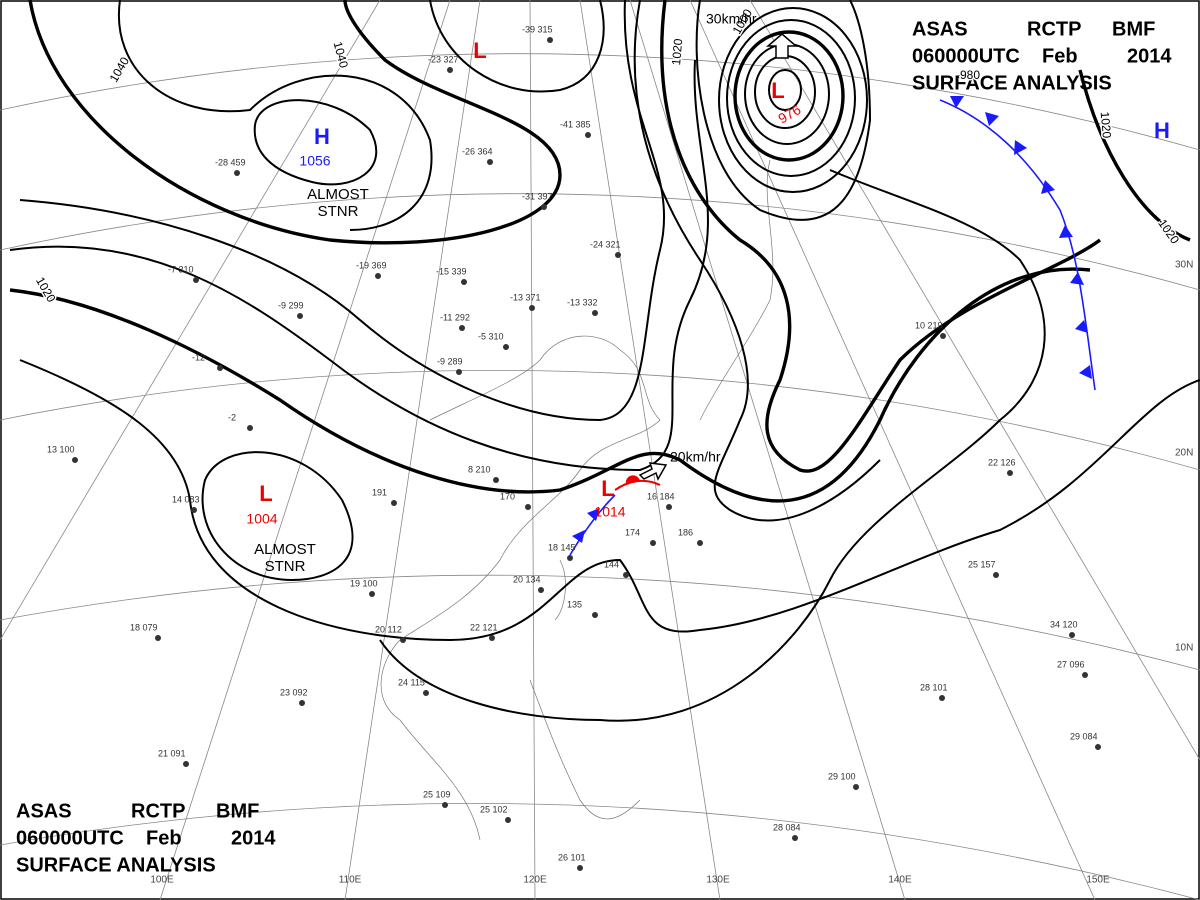 Image resolution: width=1200 pixels, height=900 pixels. Describe the element at coordinates (605, 244) in the screenshot. I see `station-value: -24 321` at that location.